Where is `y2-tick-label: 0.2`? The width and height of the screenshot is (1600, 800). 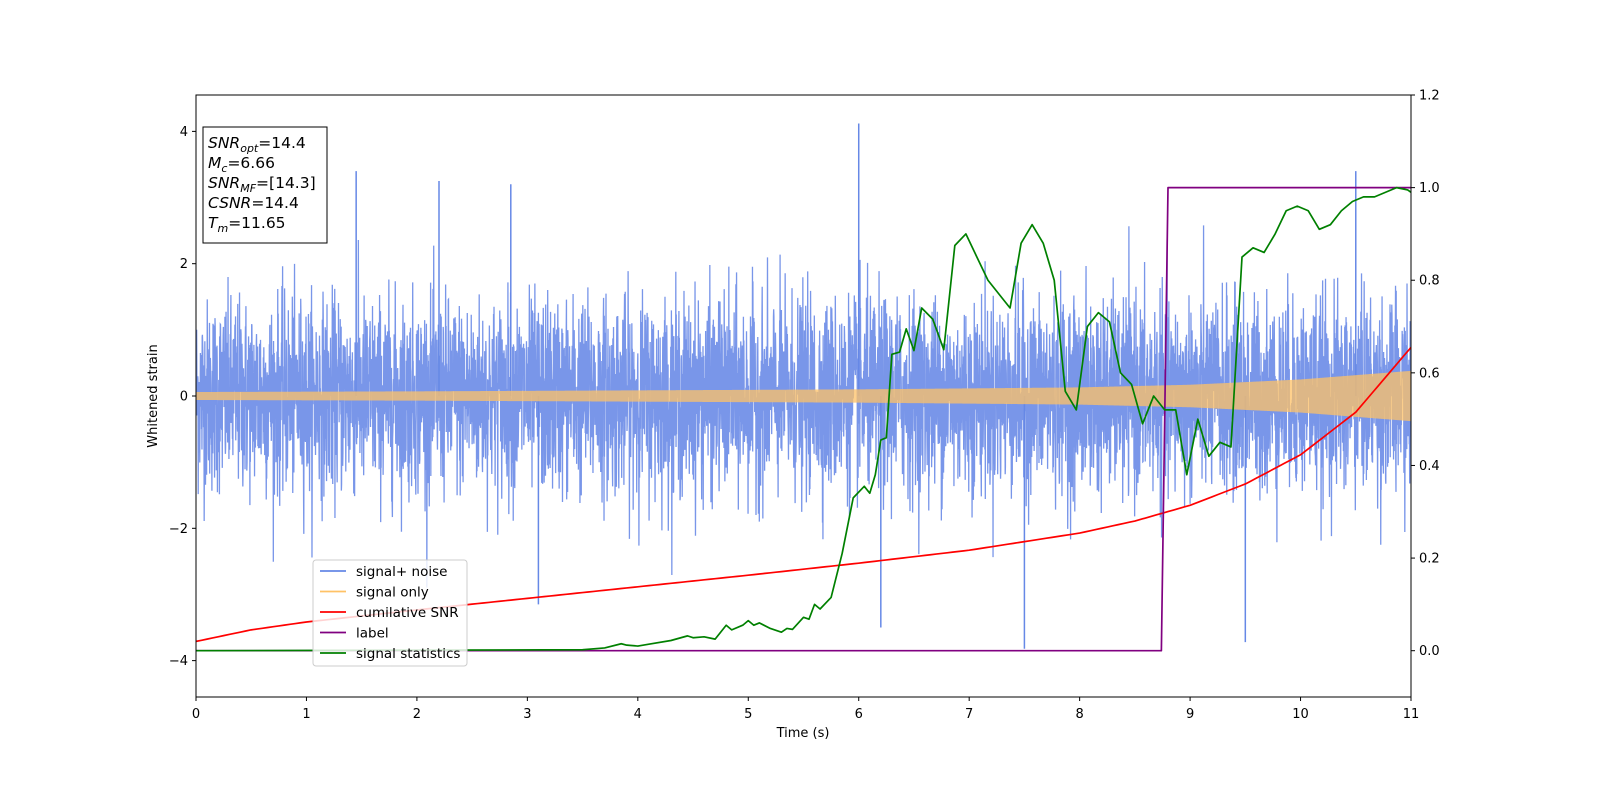 y2-tick-label: 0.2 is located at coordinates (1429, 559).